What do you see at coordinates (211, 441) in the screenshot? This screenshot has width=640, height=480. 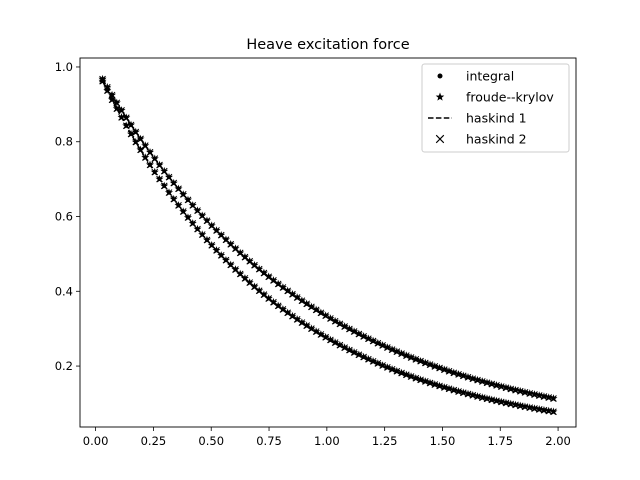 I see `x-tick-label: 0.50` at bounding box center [211, 441].